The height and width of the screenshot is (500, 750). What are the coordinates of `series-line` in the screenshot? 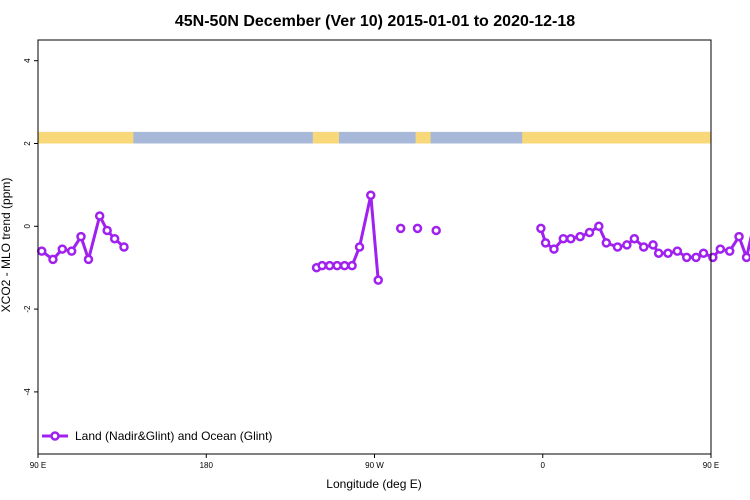 It's located at (82, 237).